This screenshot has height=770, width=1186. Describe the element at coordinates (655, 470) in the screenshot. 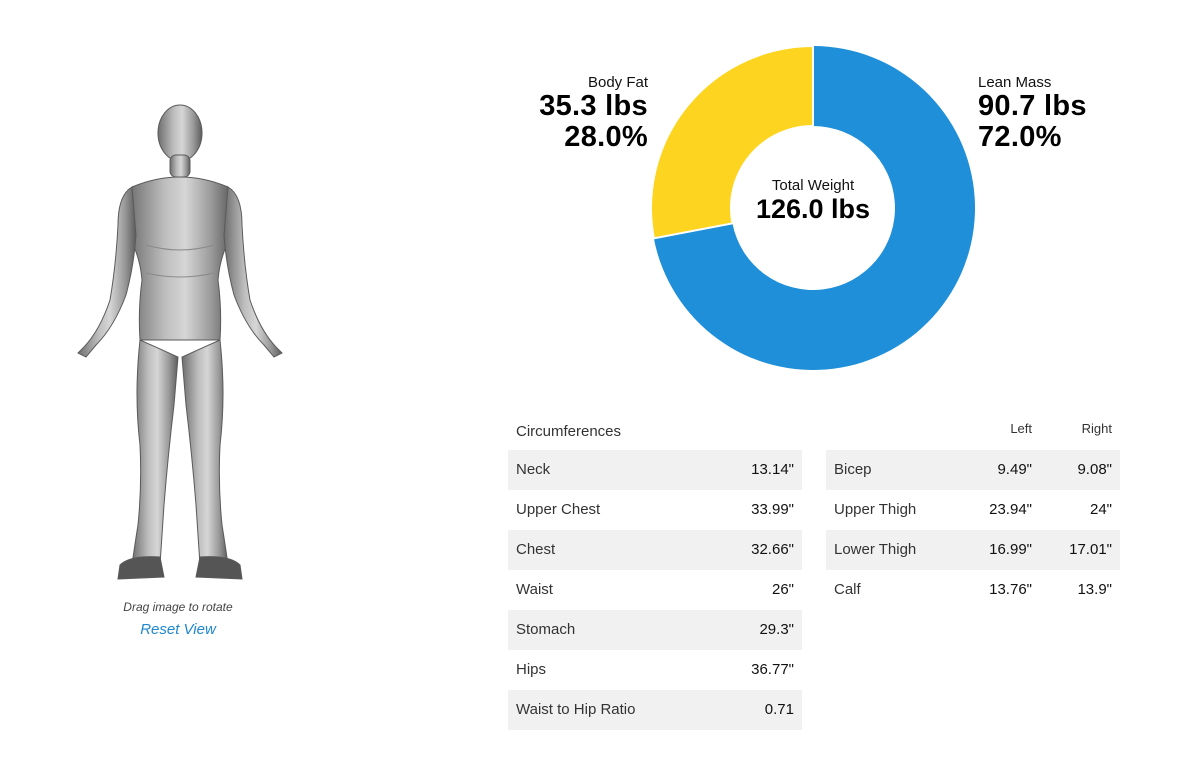

I see `table-row: Neck 13.14"` at that location.